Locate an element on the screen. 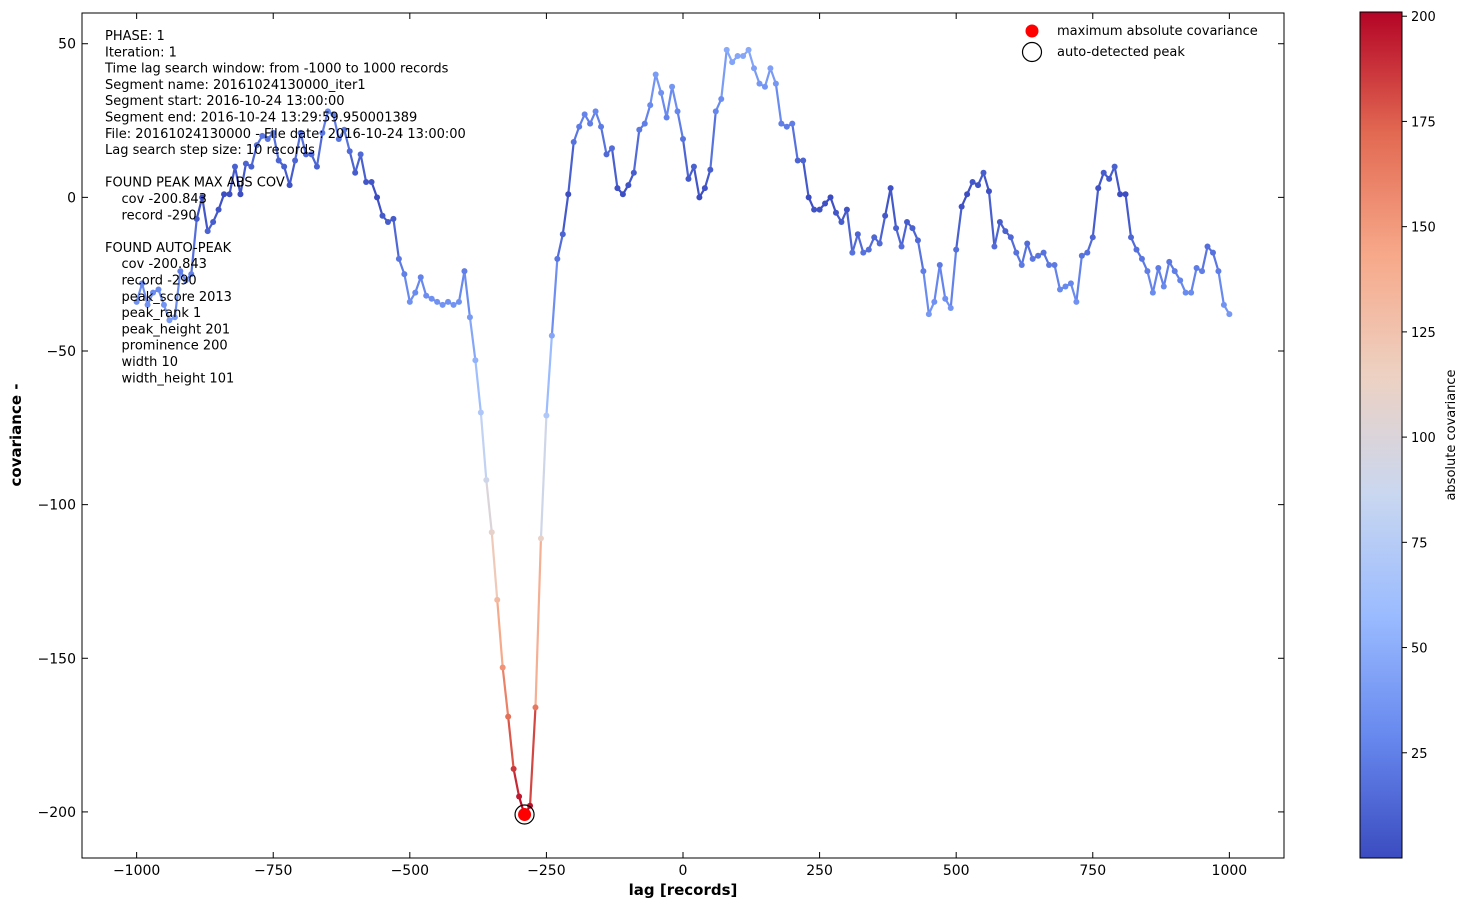 The width and height of the screenshot is (1467, 908). colorbar-tick-label: 100 is located at coordinates (1423, 438).